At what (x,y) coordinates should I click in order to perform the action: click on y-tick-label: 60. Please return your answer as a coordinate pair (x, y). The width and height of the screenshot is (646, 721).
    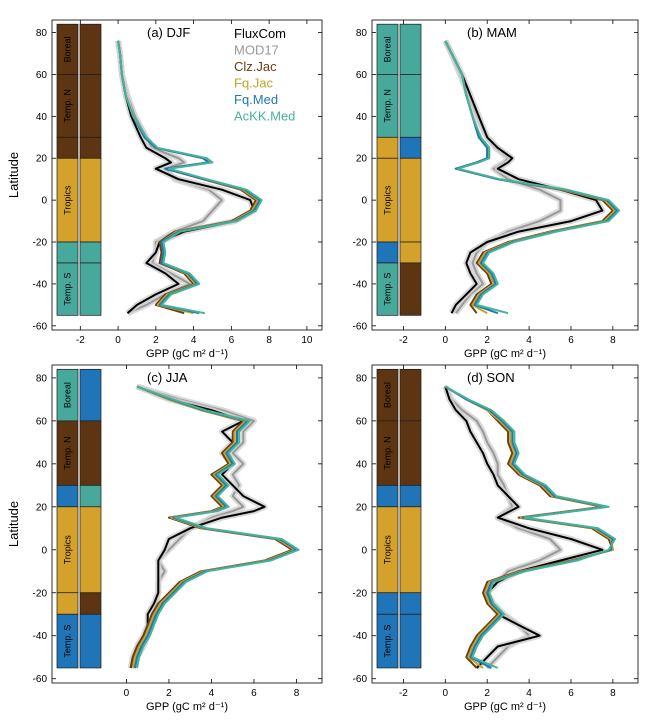
    Looking at the image, I should click on (362, 75).